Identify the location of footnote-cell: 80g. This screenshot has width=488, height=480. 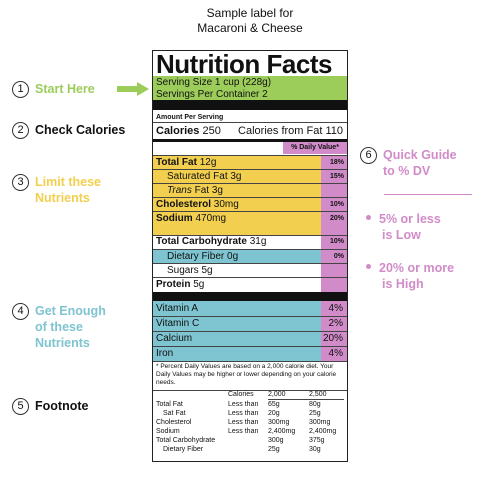
(315, 404).